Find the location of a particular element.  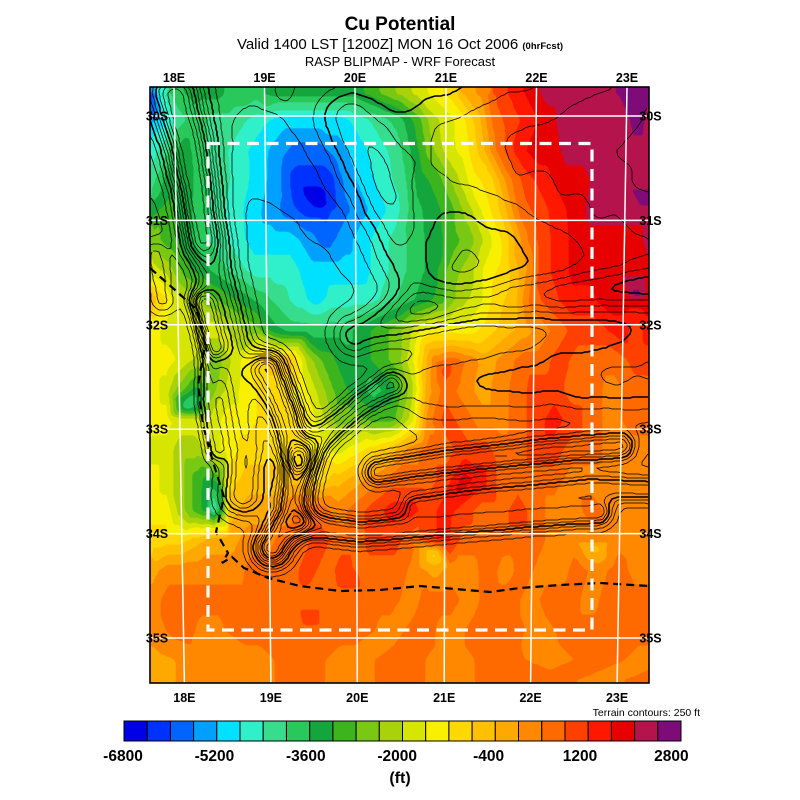

svg-text: Cu Potential is located at coordinates (400, 24).